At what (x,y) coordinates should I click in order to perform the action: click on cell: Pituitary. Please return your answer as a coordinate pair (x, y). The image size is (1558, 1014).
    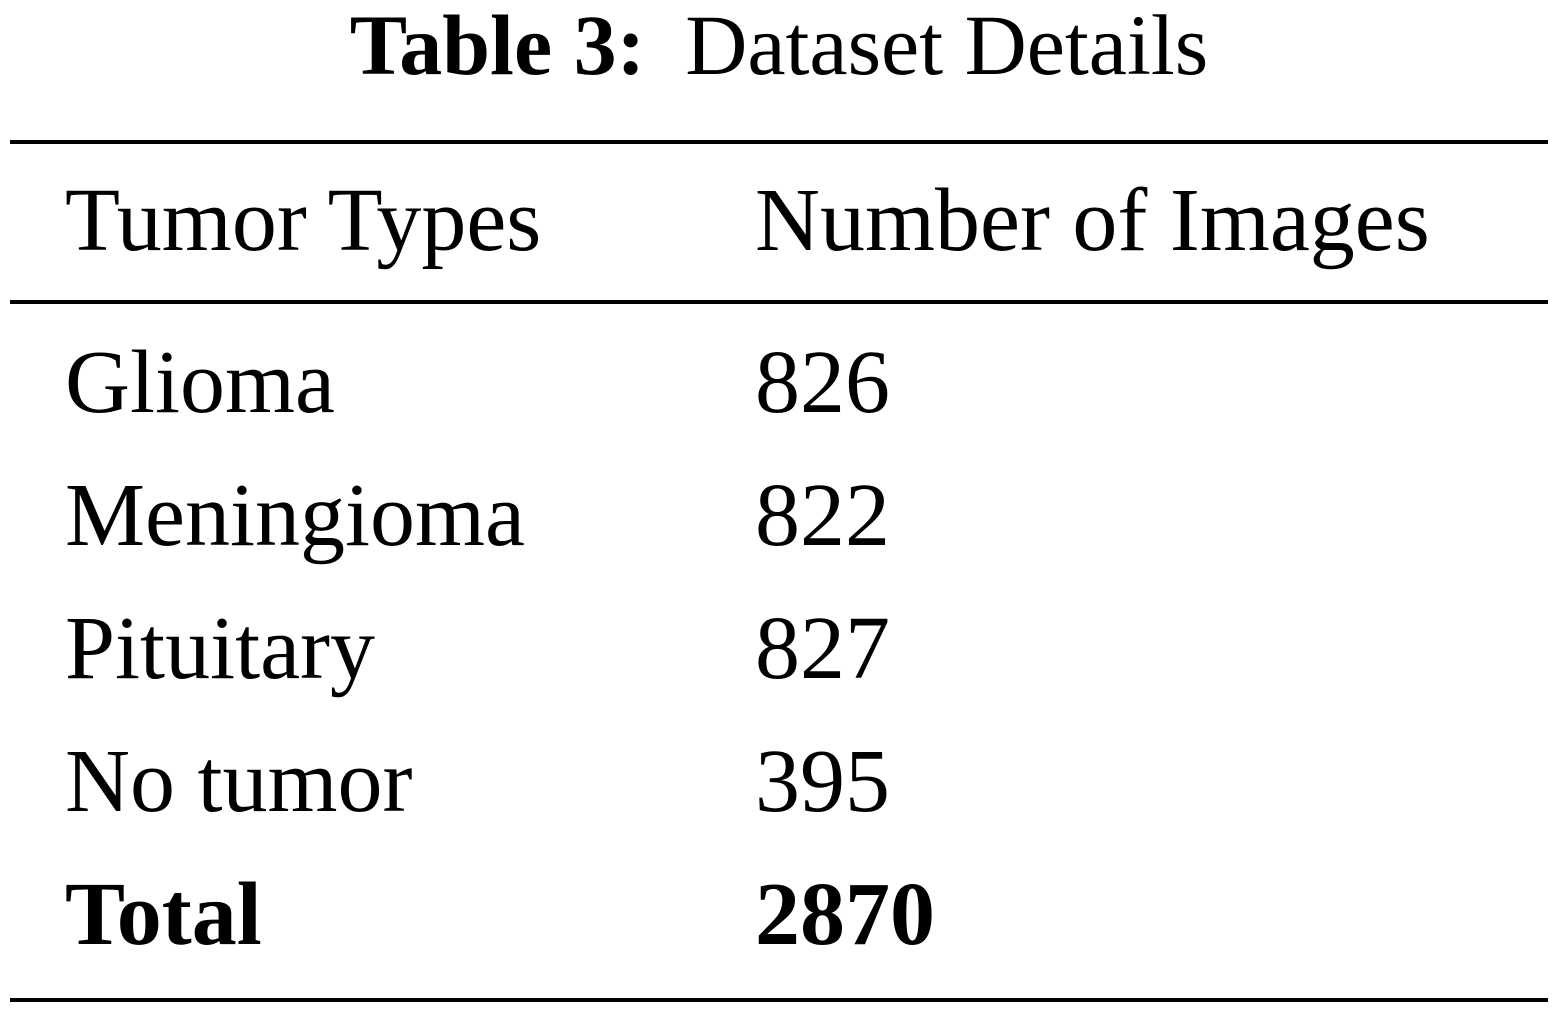
    Looking at the image, I should click on (220, 648).